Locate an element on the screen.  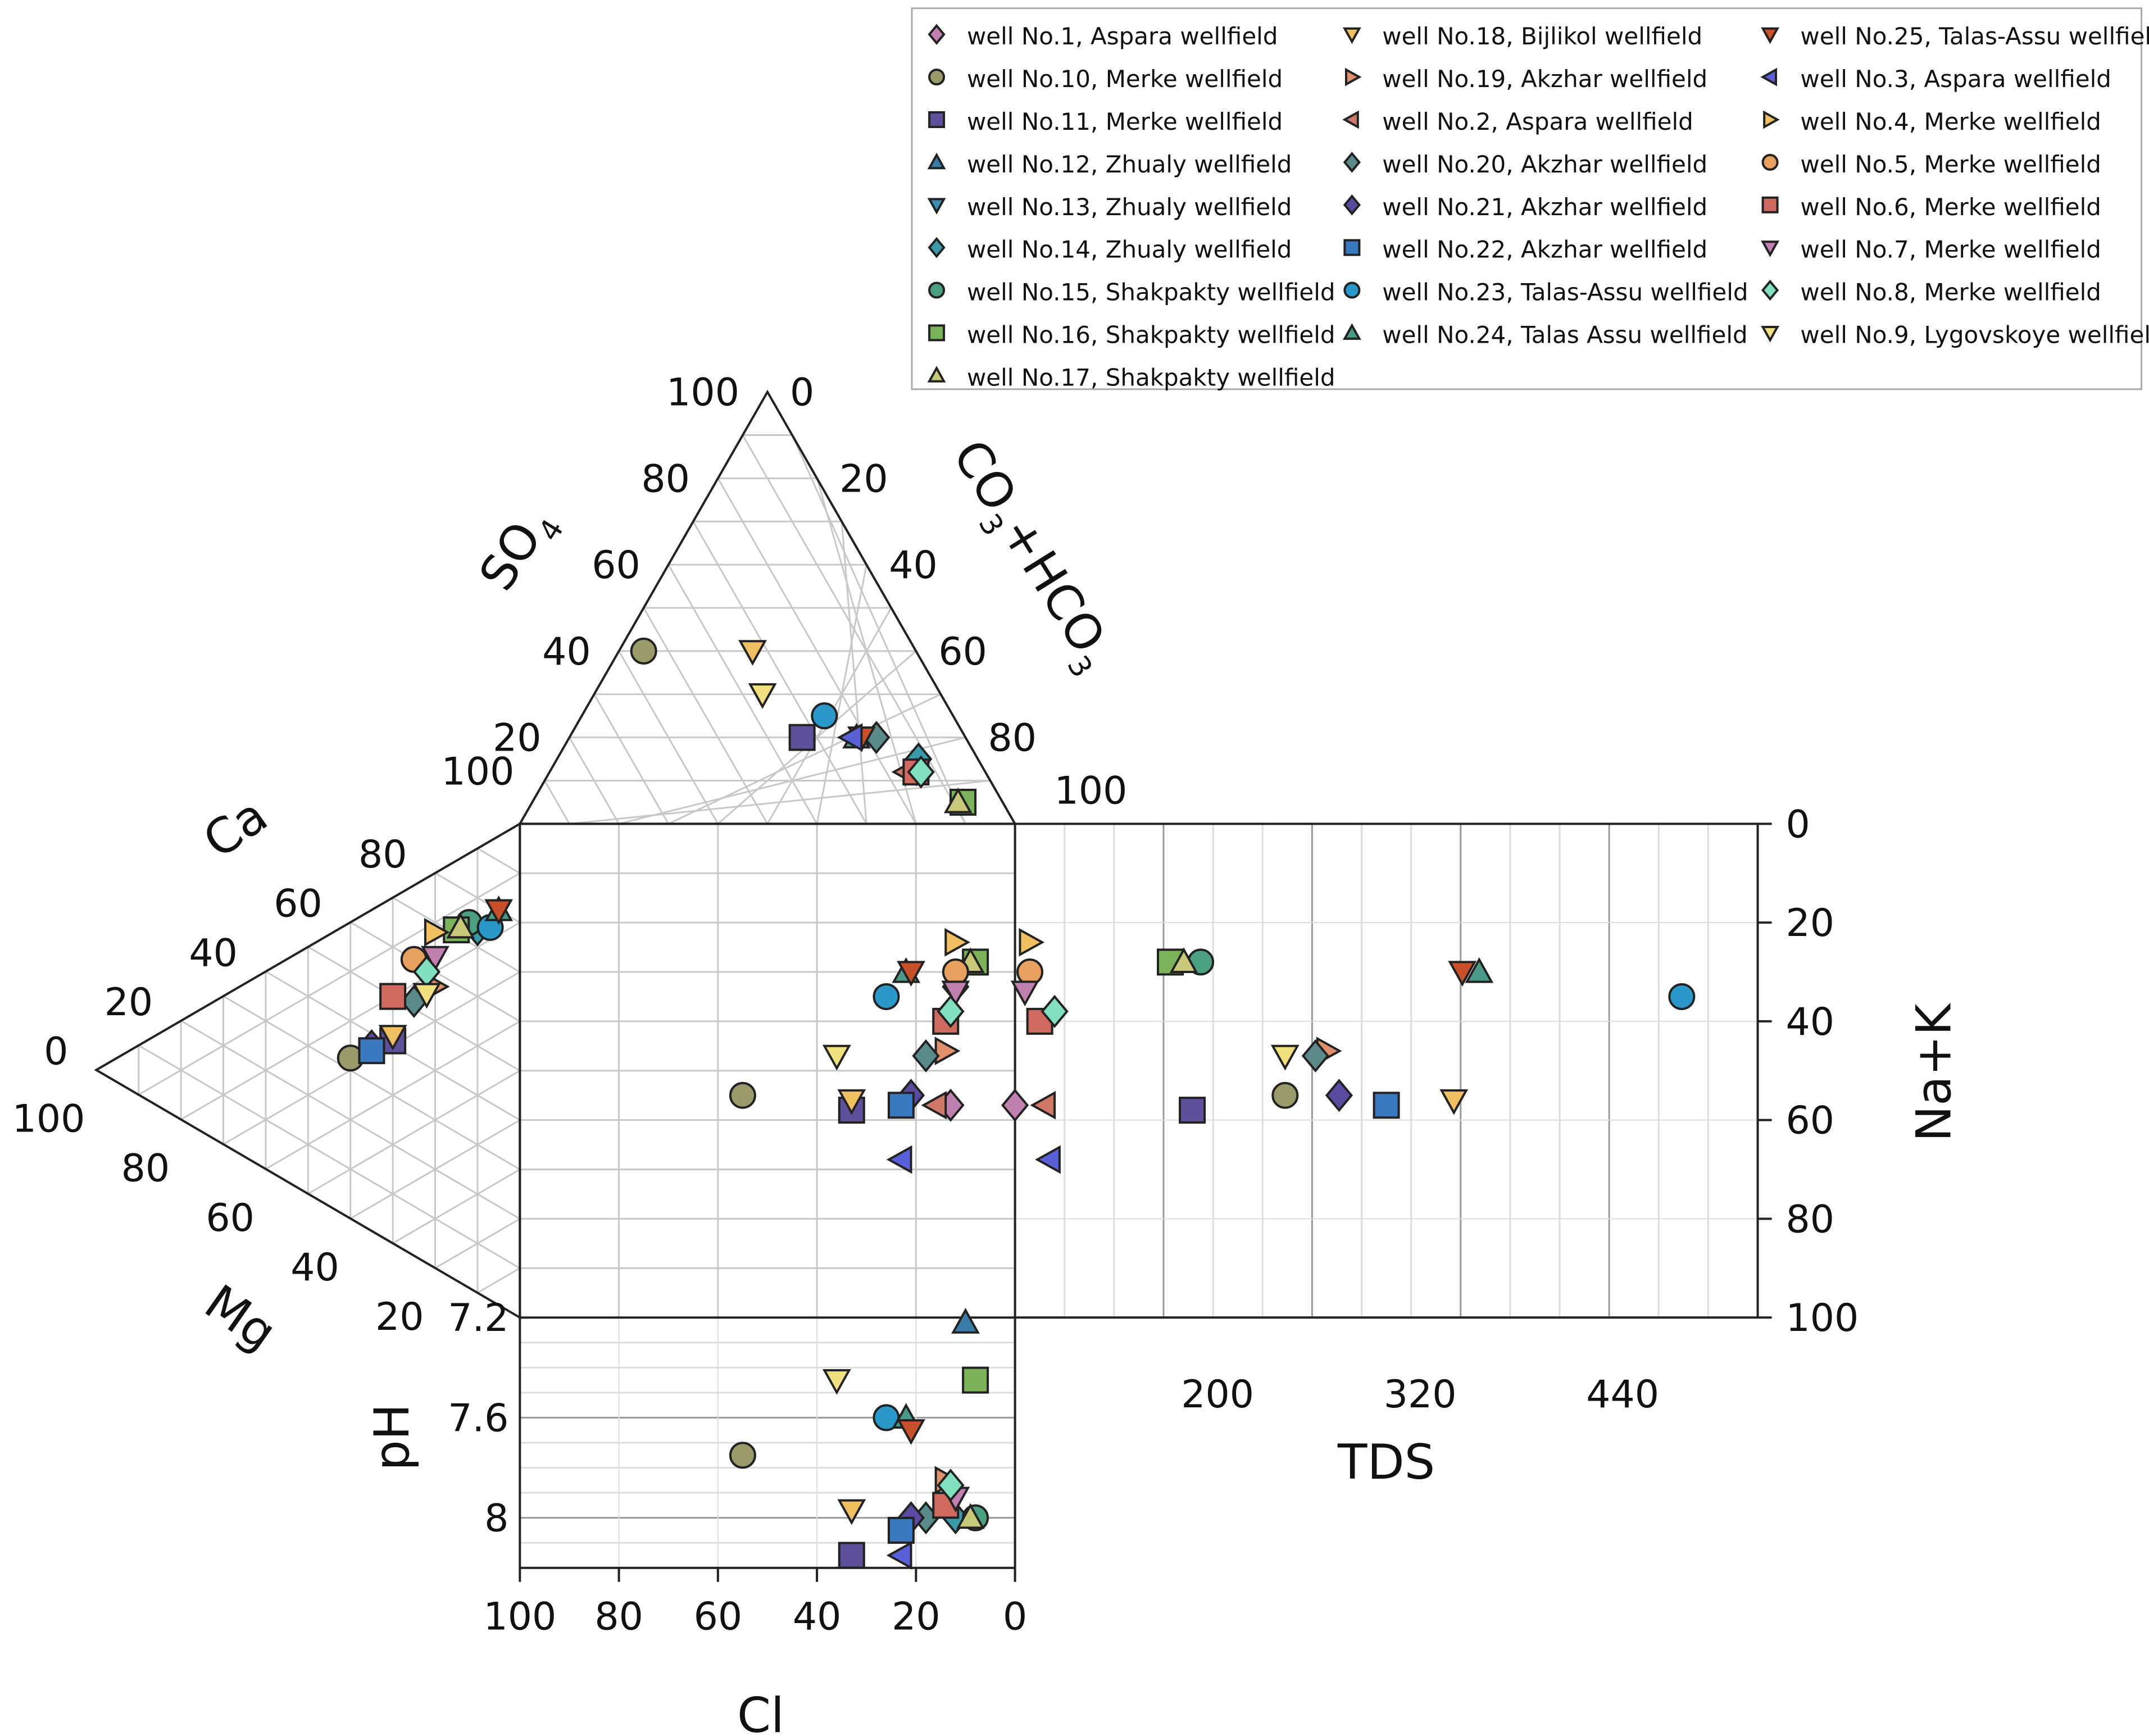
co3-tick-label: 40 is located at coordinates (913, 565).